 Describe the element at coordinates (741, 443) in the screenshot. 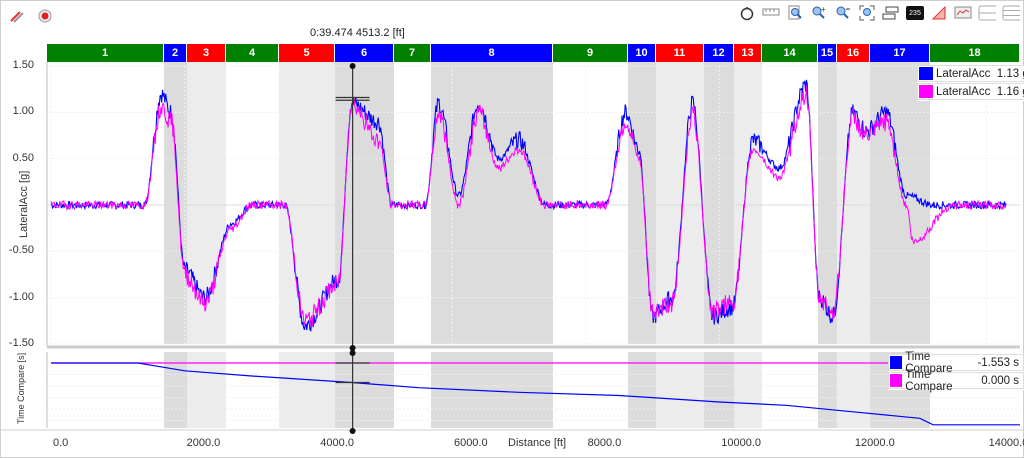

I see `x-tick-label: 10000.0` at that location.